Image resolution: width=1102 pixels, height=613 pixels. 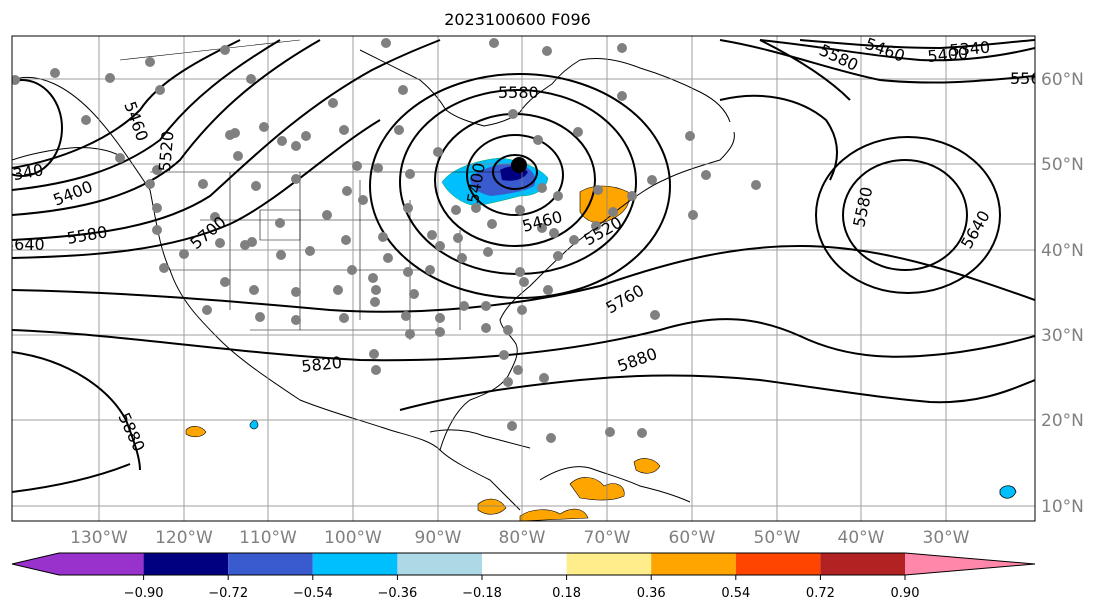 I want to click on contour-label: 5820, so click(x=321, y=364).